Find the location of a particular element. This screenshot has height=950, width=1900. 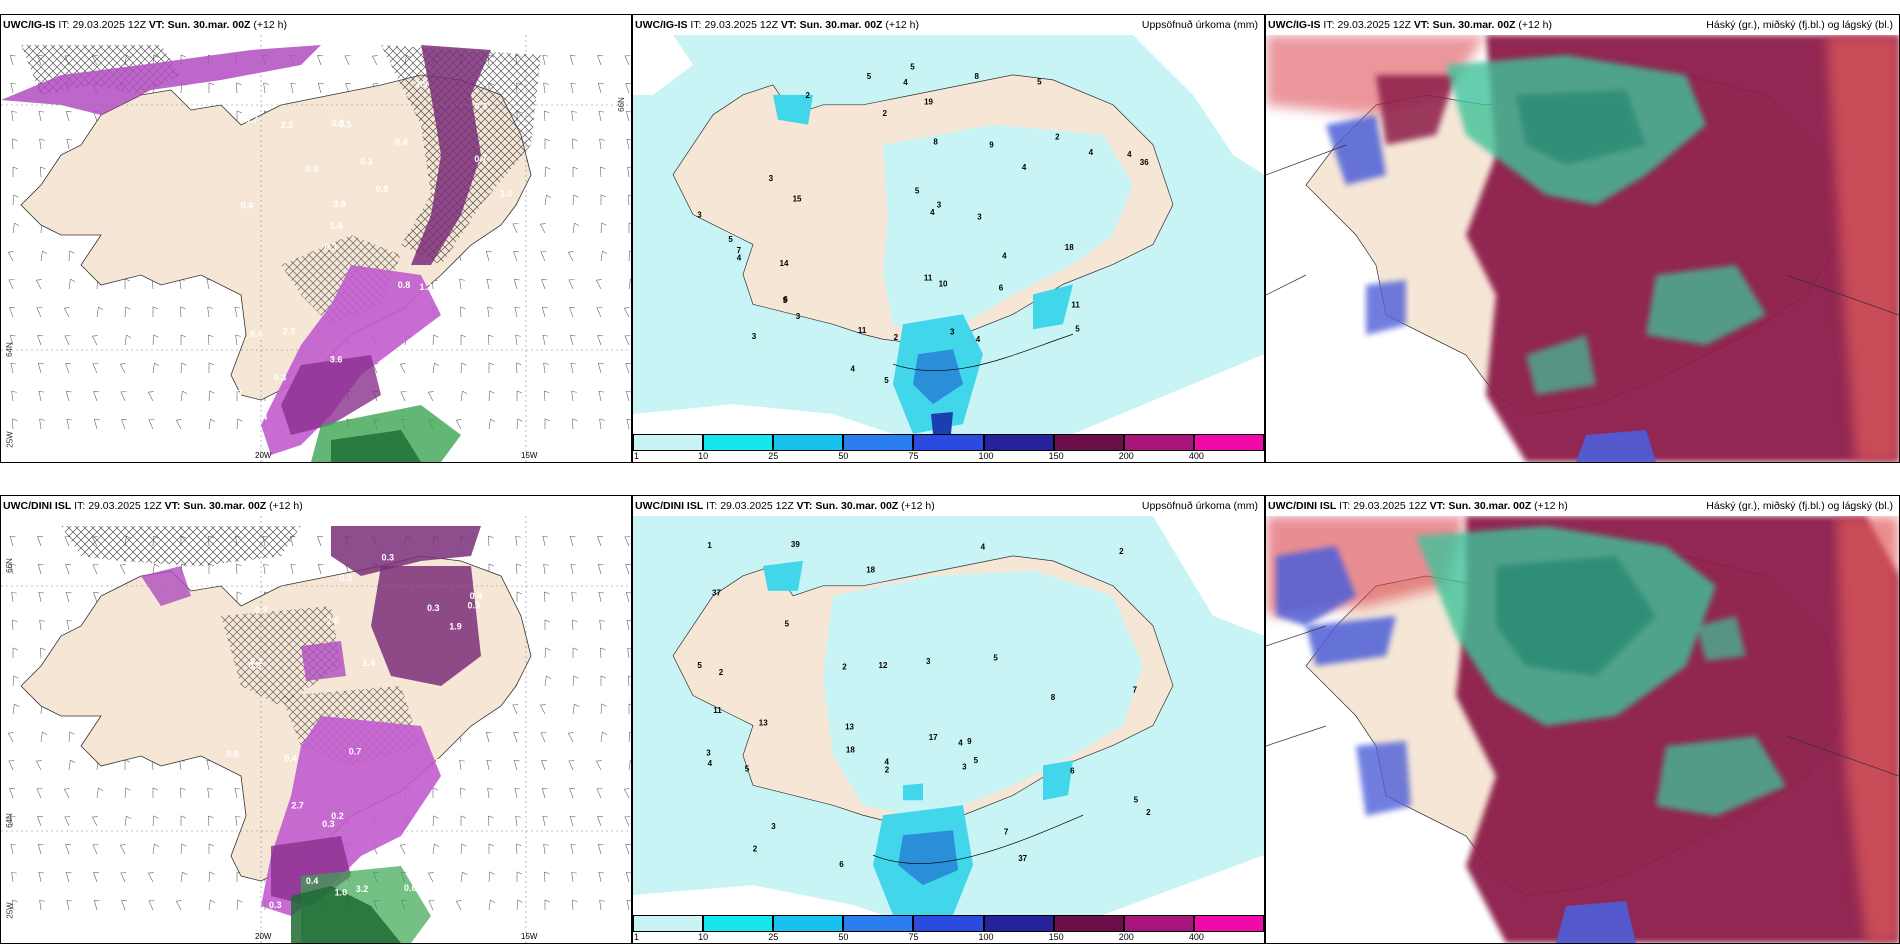

lon-label-20w: 20W is located at coordinates (263, 455).